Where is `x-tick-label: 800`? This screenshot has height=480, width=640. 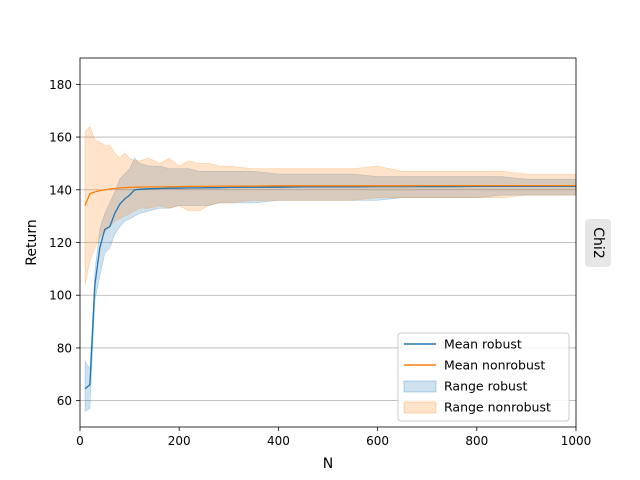 x-tick-label: 800 is located at coordinates (476, 441).